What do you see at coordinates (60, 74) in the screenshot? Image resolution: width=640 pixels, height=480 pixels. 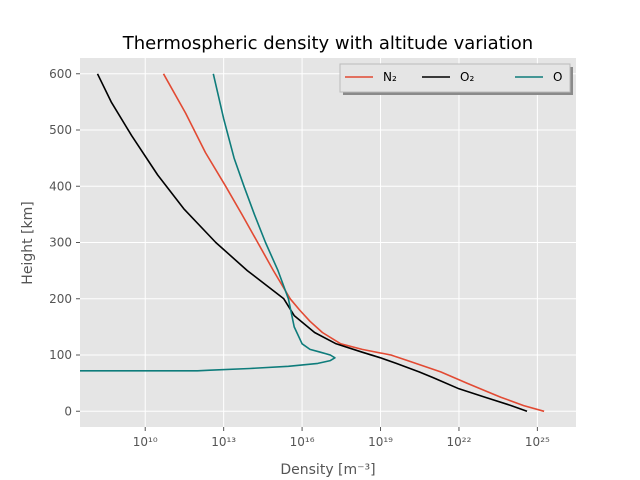 I see `y-tick-label: 600` at bounding box center [60, 74].